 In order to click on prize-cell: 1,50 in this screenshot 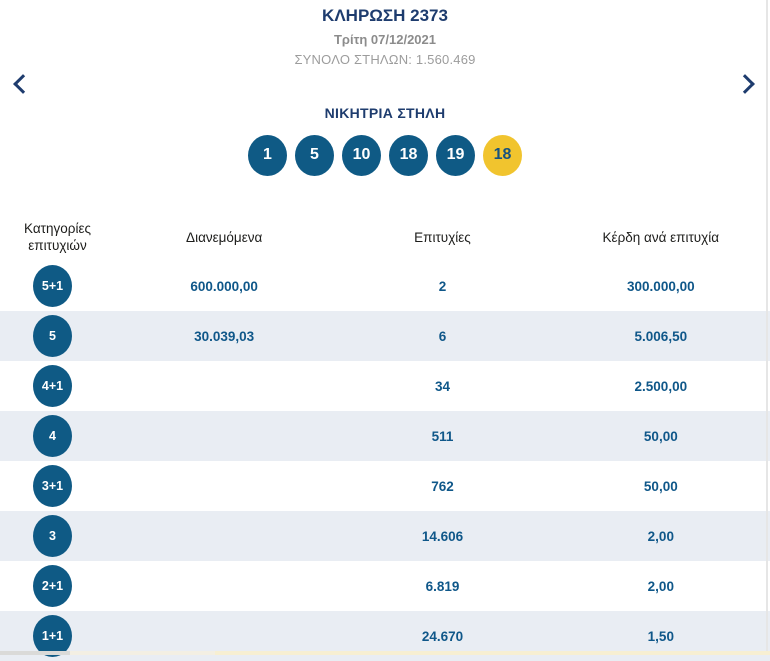, I will do `click(660, 636)`.